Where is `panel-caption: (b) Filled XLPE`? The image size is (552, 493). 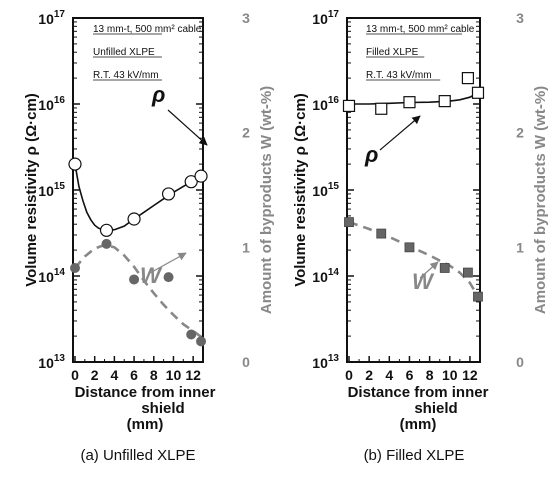
panel-caption: (b) Filled XLPE is located at coordinates (414, 455).